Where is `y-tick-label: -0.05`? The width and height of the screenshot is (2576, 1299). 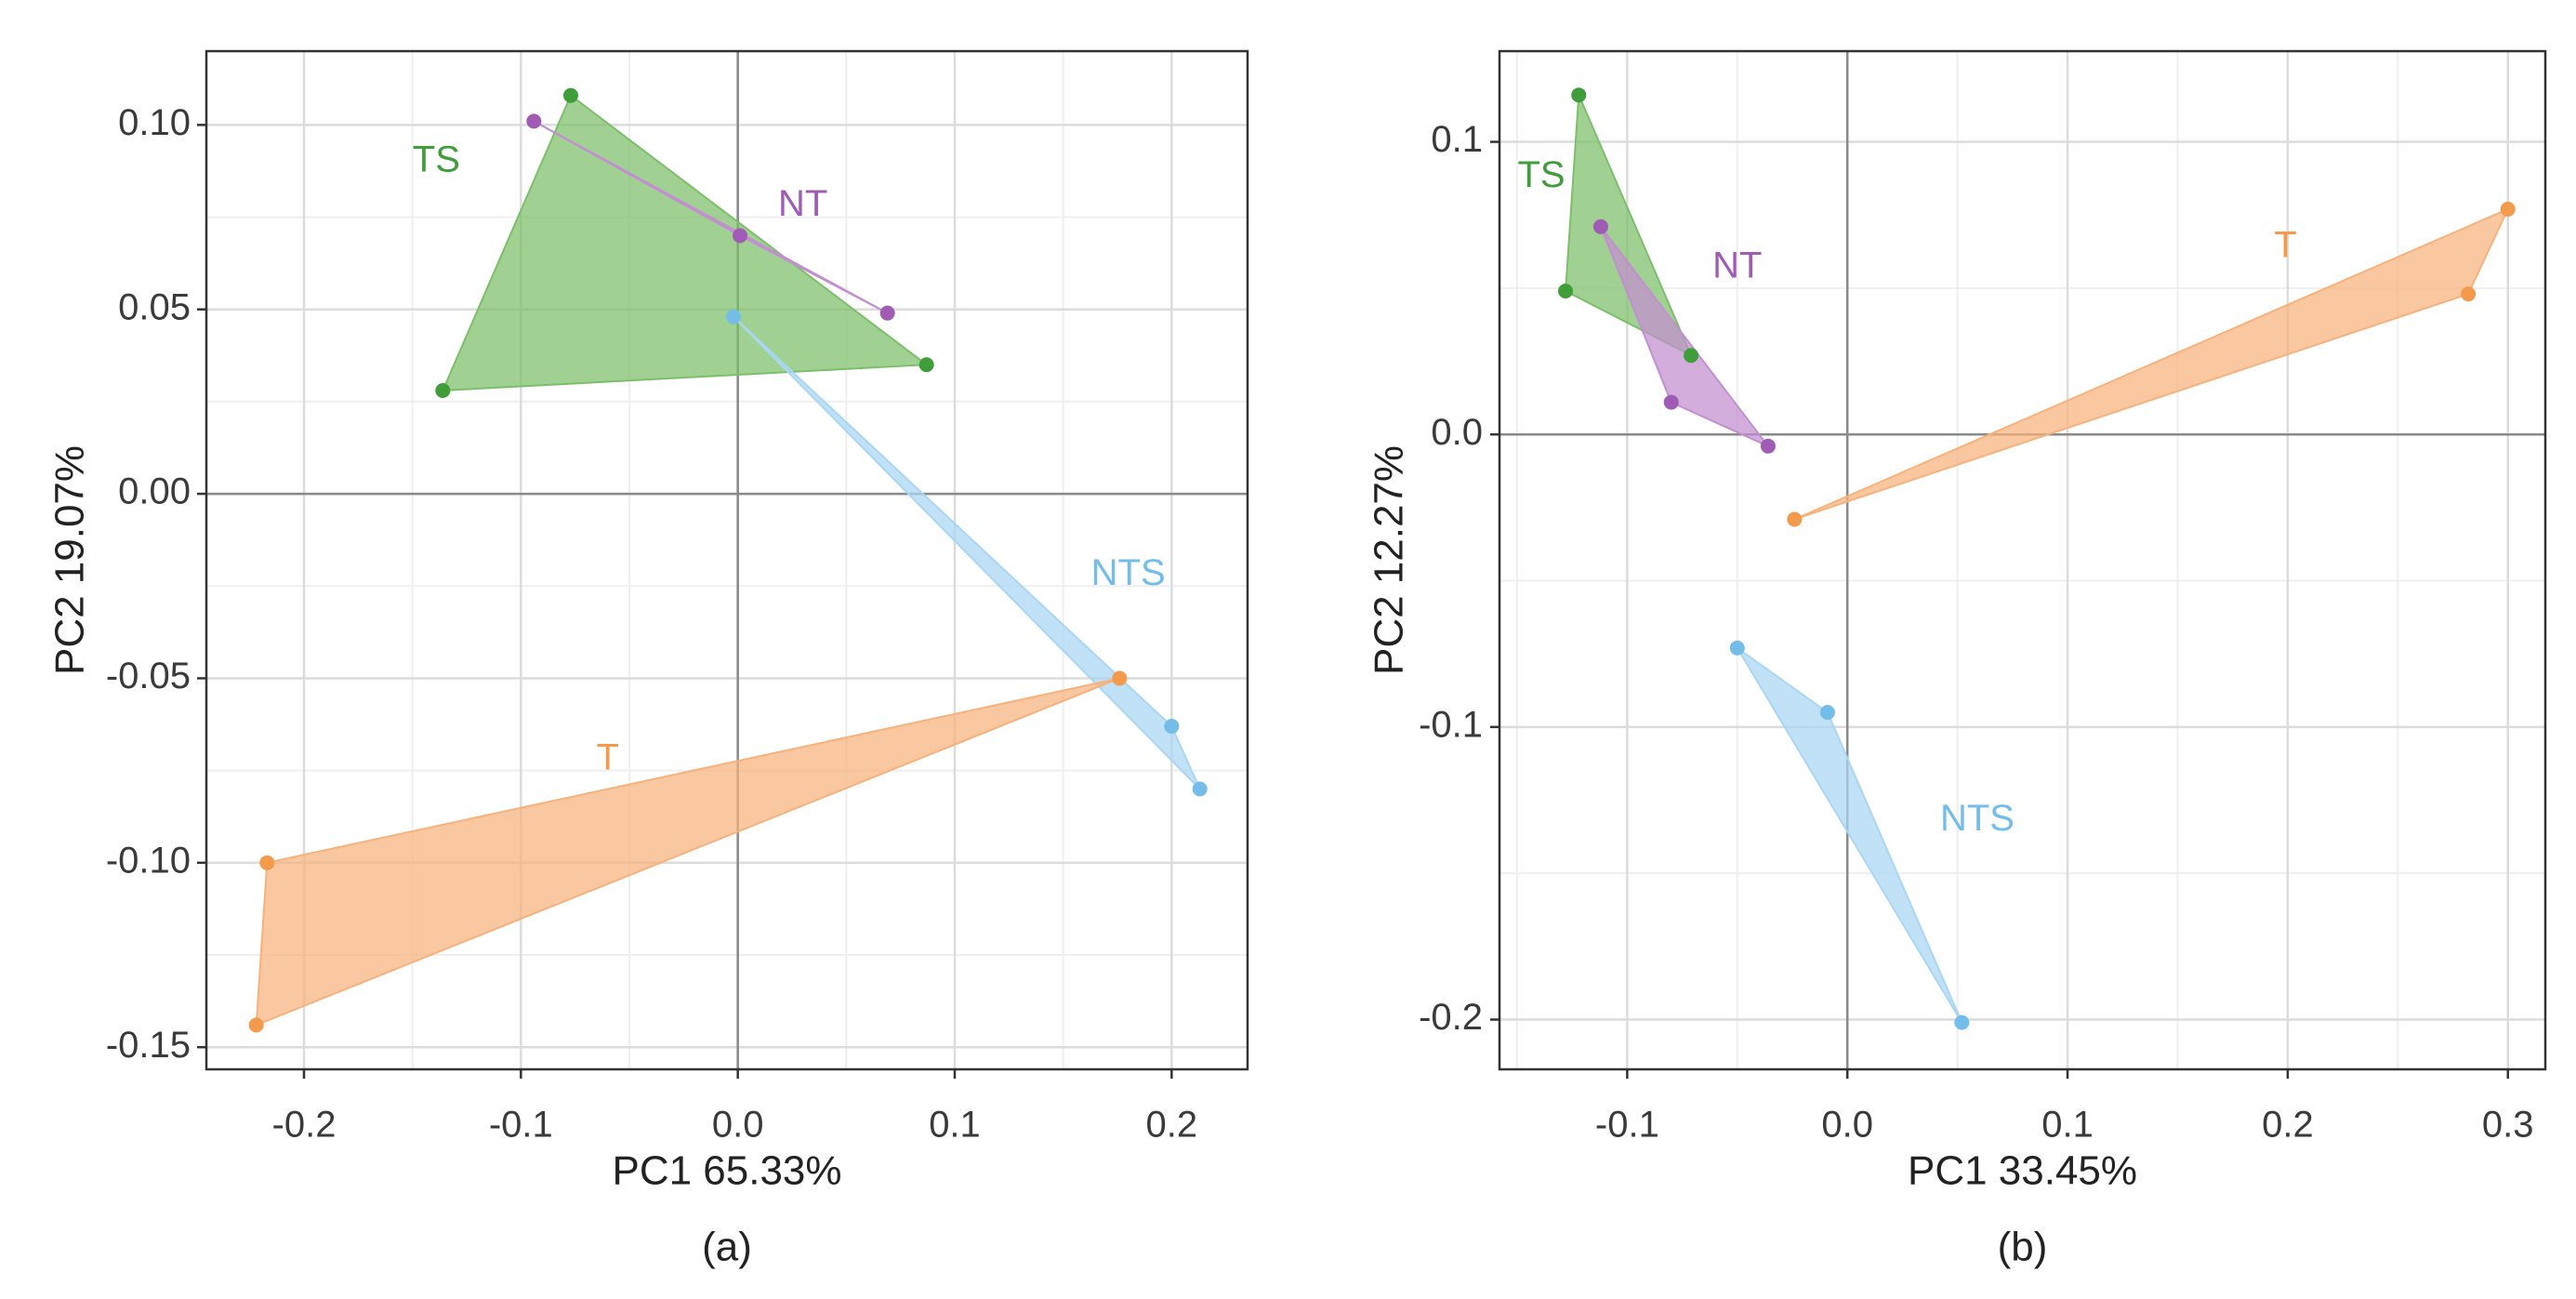 y-tick-label: -0.05 is located at coordinates (148, 676).